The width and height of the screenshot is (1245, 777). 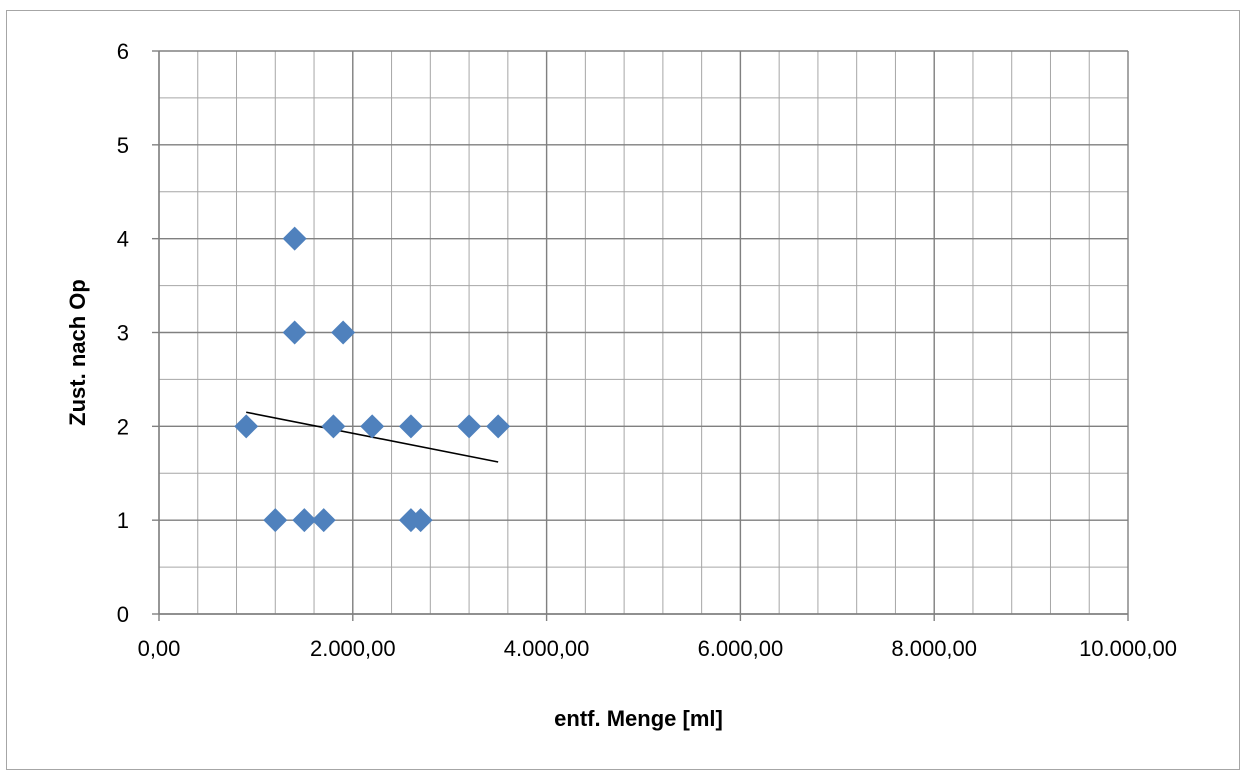 What do you see at coordinates (372, 379) in the screenshot?
I see `data-points` at bounding box center [372, 379].